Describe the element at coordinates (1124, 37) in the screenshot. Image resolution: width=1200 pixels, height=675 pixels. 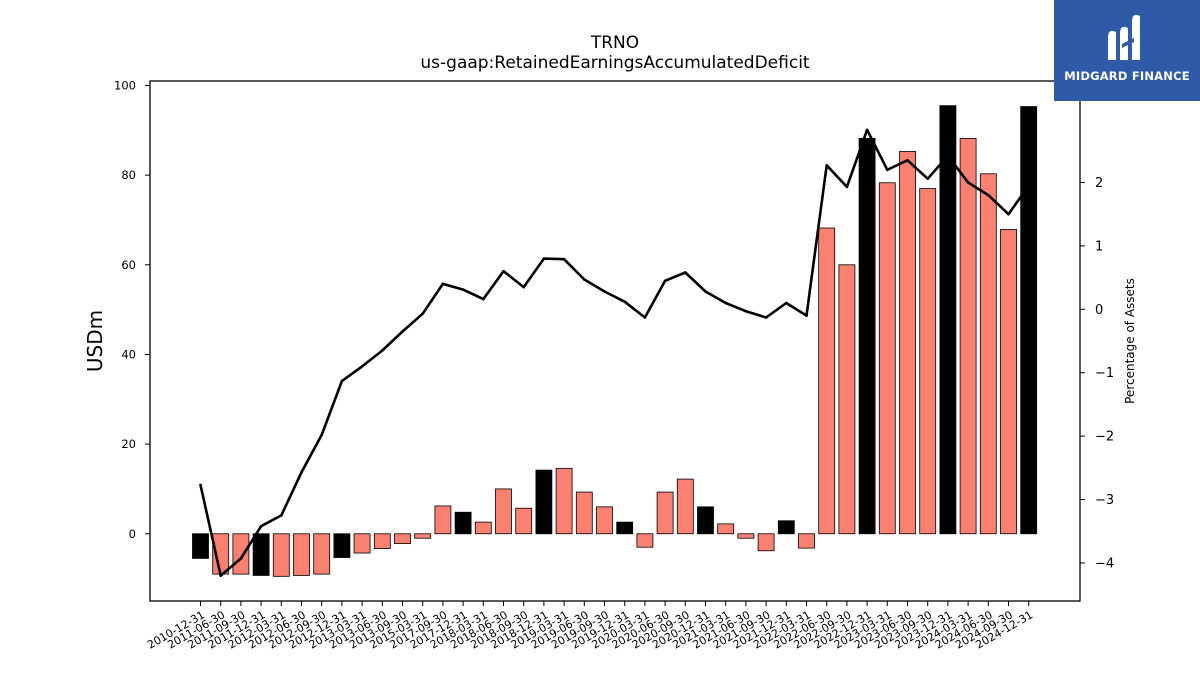
I see `midgard-m-icon` at that location.